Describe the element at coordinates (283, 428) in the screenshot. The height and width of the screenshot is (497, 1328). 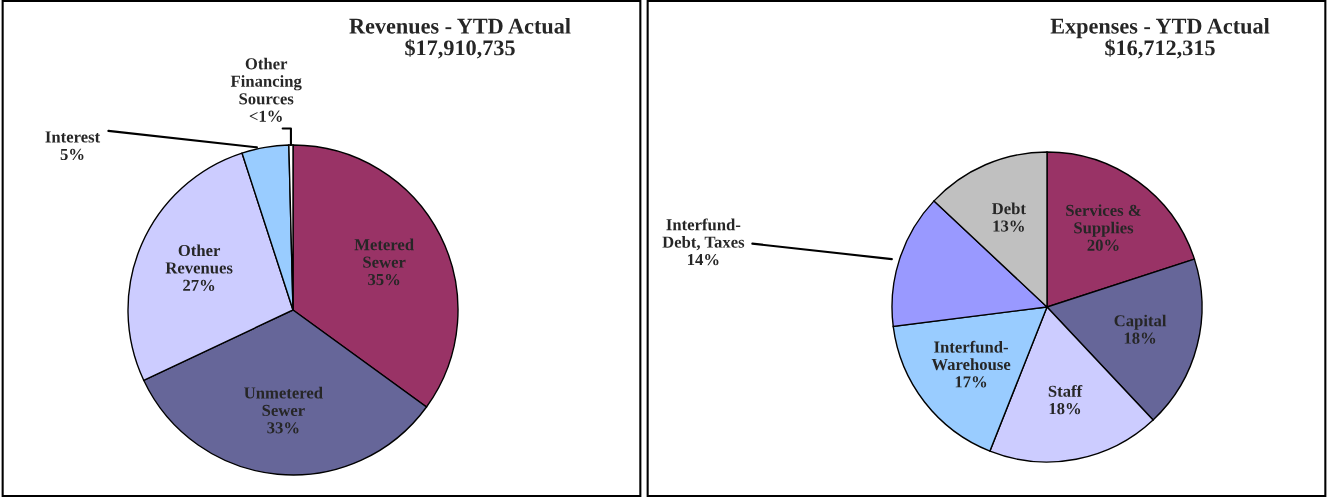
I see `data-label: 33%` at that location.